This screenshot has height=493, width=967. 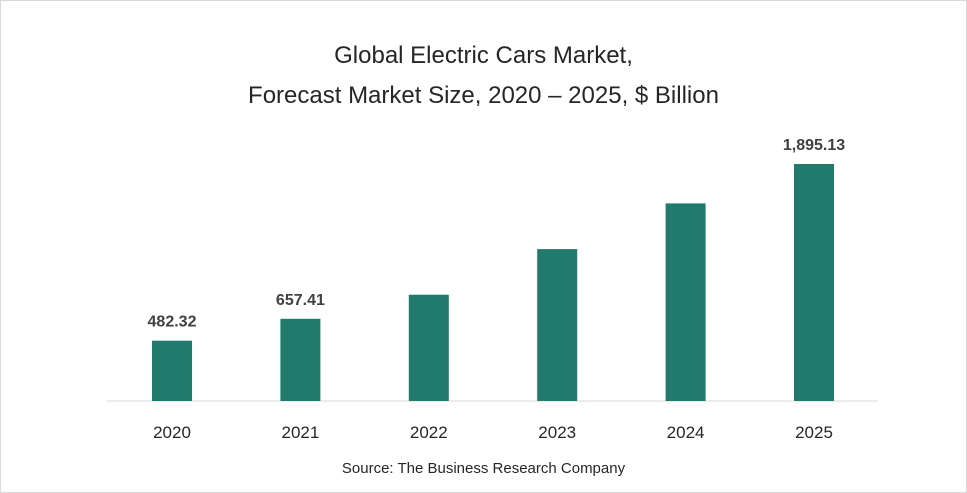 What do you see at coordinates (300, 432) in the screenshot?
I see `x-tick-label-2021: 2021` at bounding box center [300, 432].